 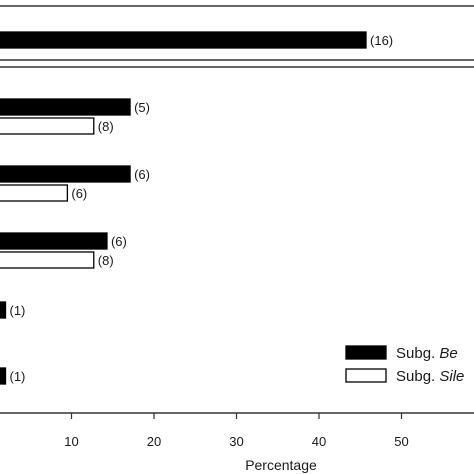 I want to click on bar-value-label: (16), so click(x=381, y=40).